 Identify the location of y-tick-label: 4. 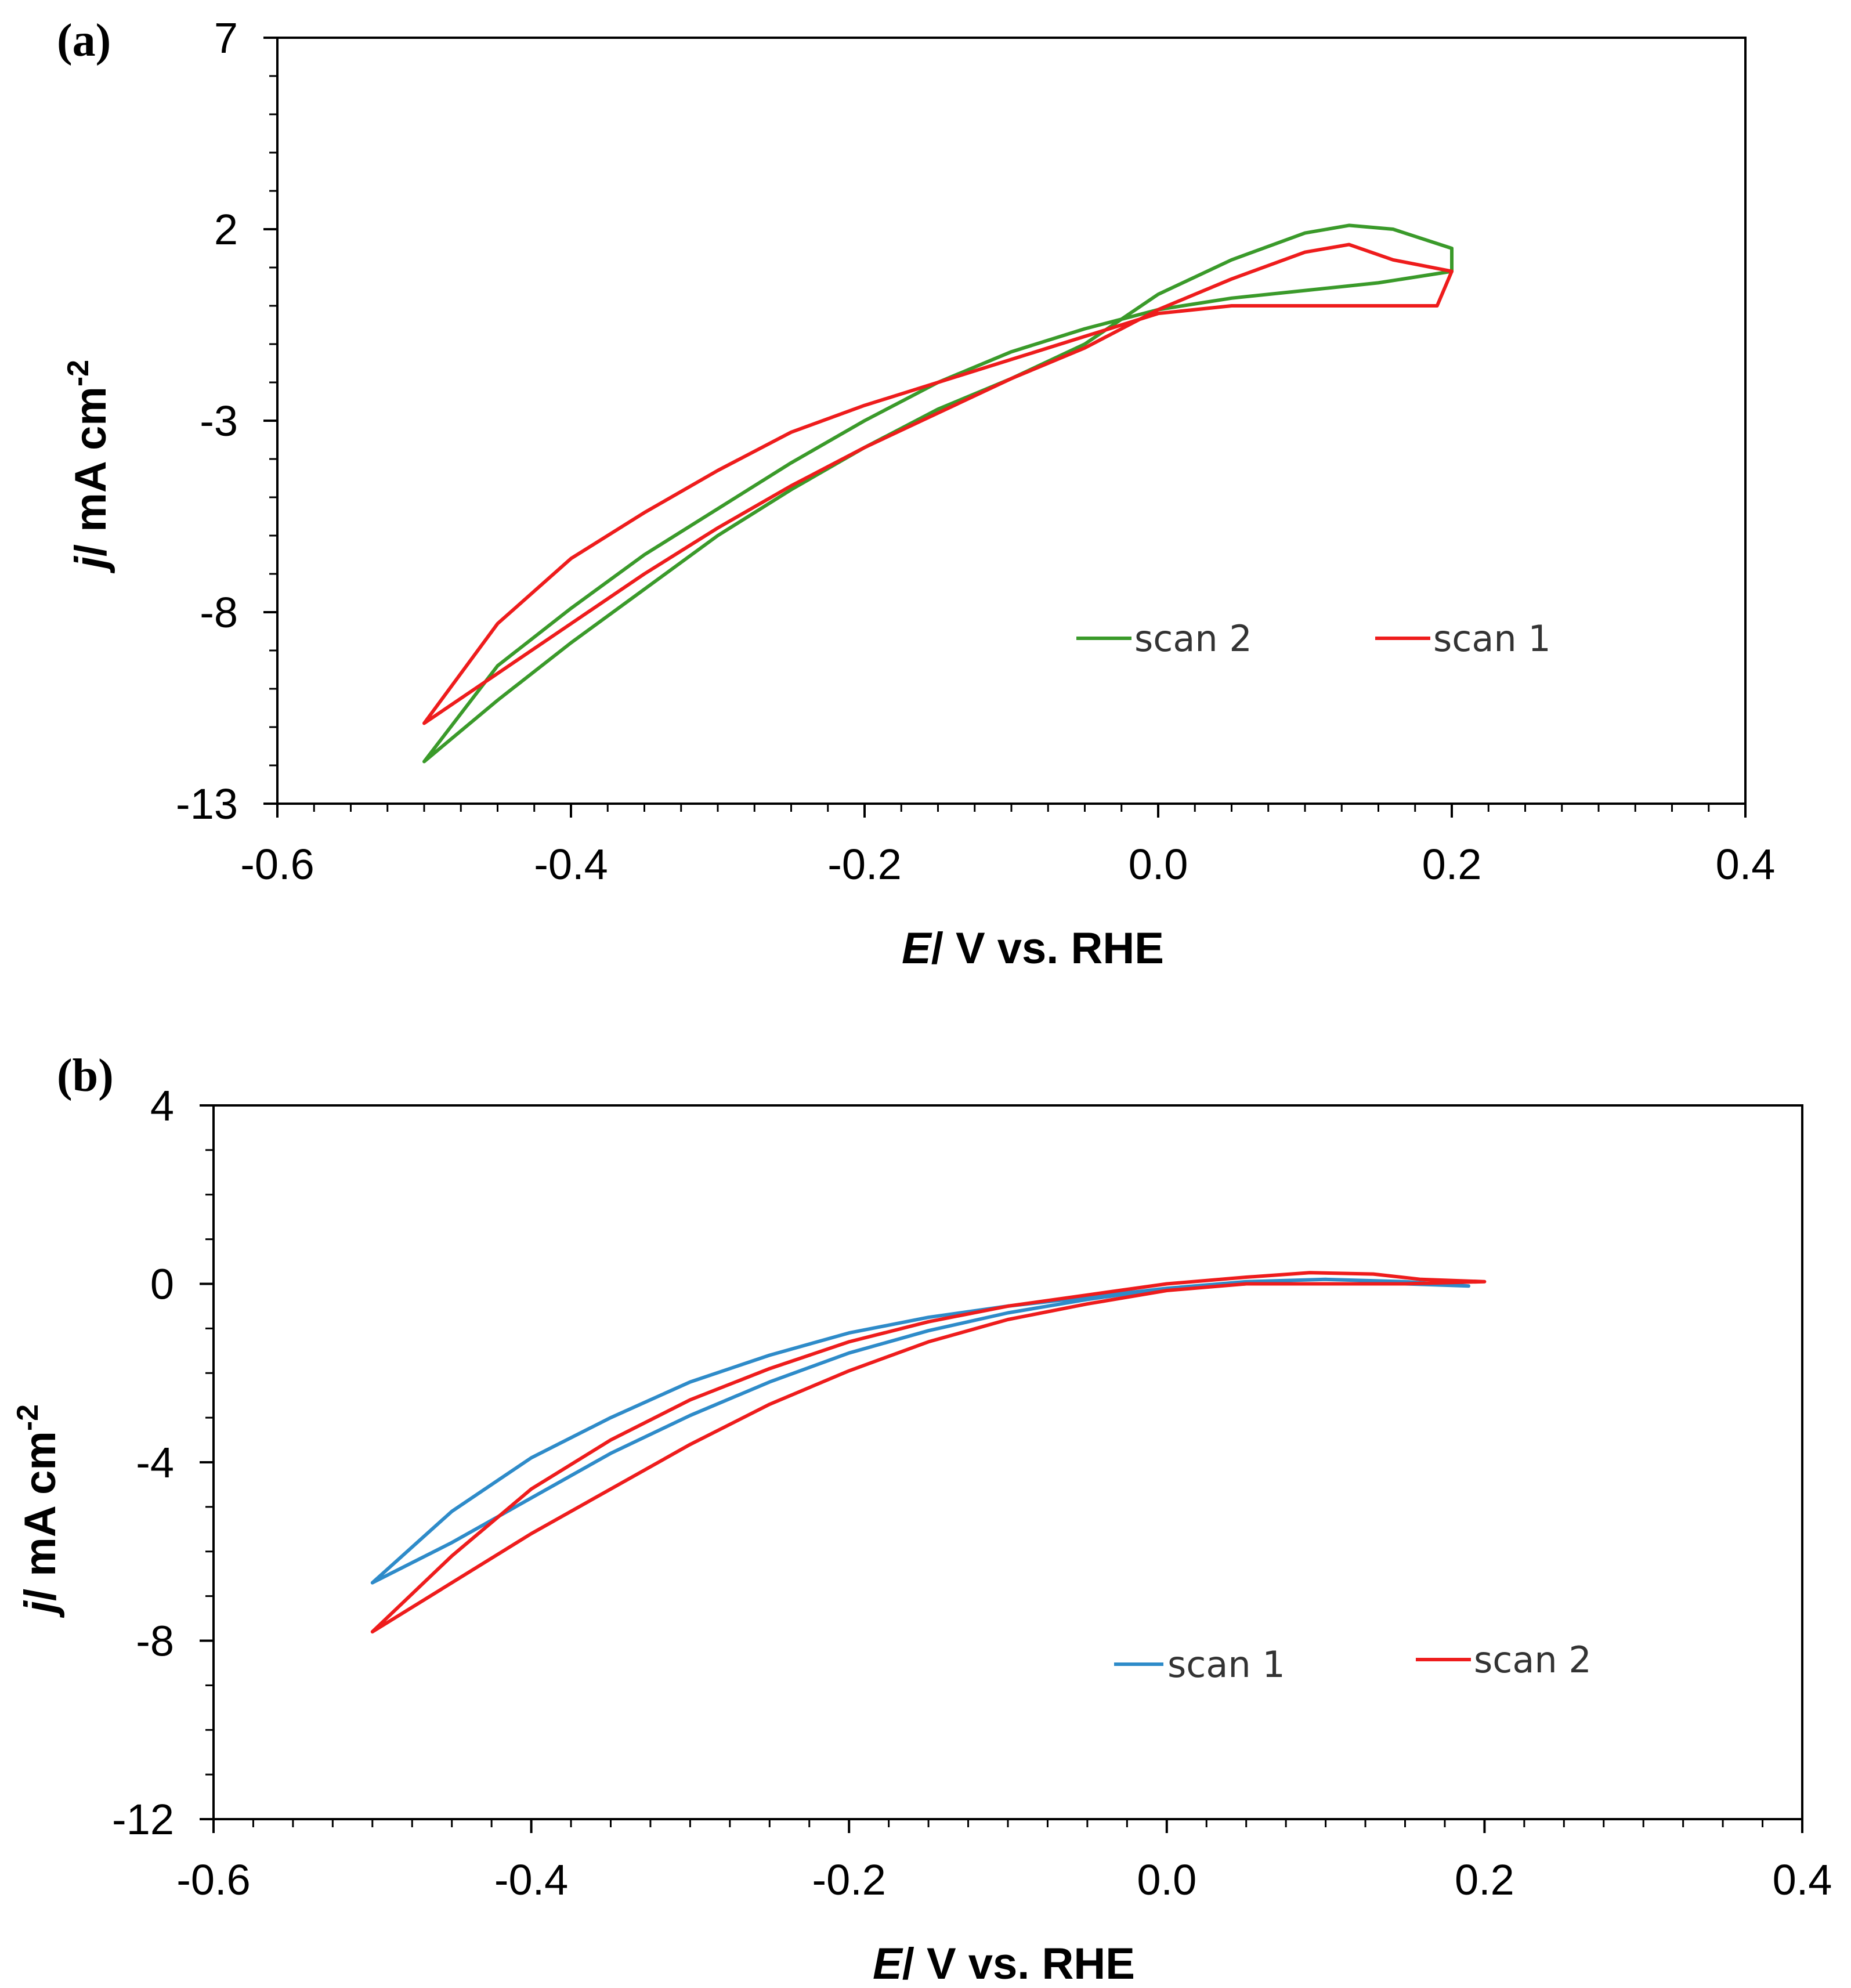
(162, 1106).